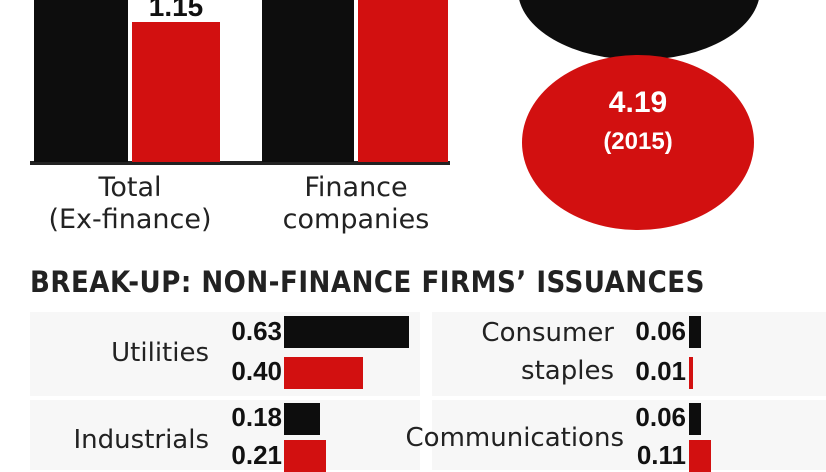 Image resolution: width=826 pixels, height=472 pixels. I want to click on utilities-a-label: 0.63, so click(242, 331).